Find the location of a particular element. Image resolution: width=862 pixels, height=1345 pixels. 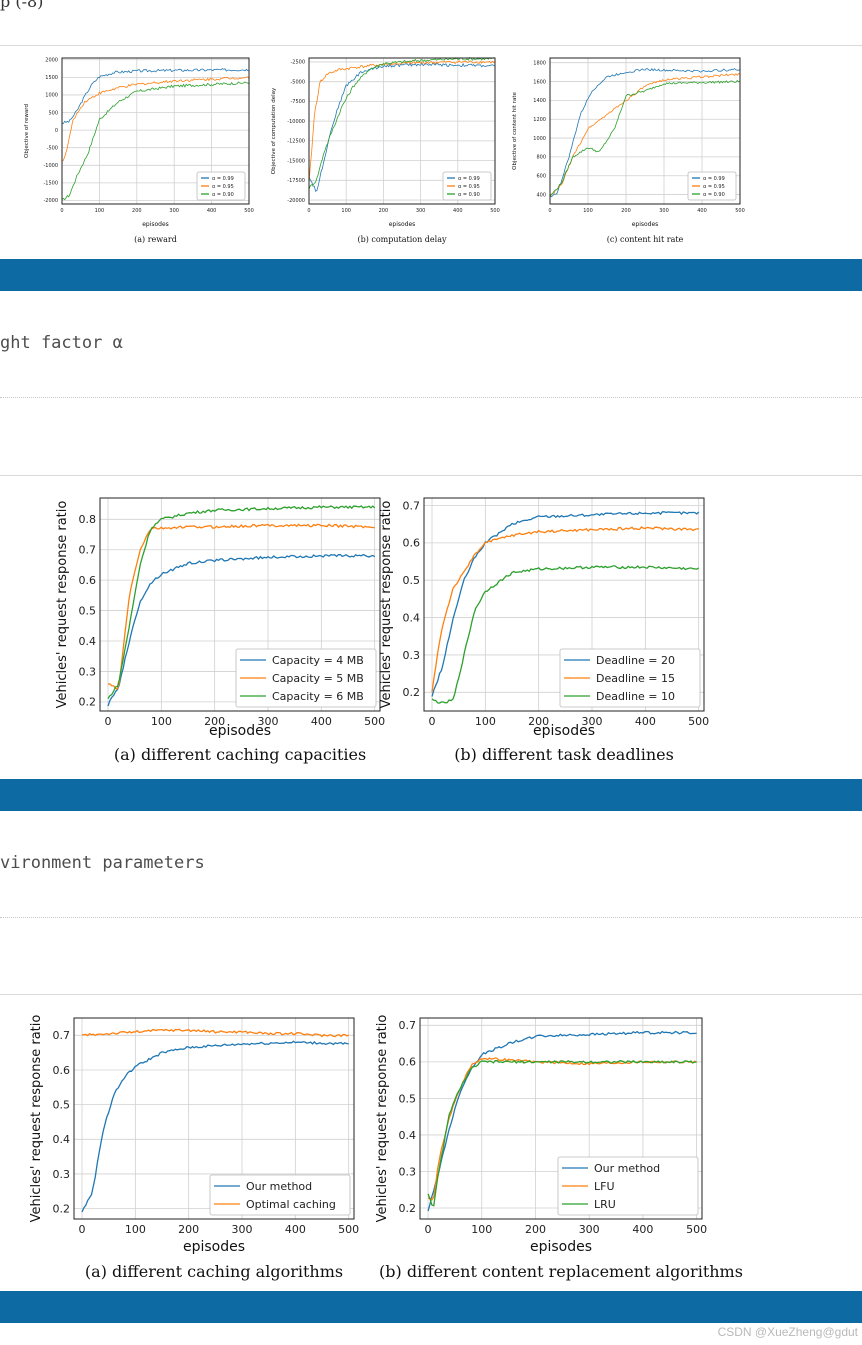

y-tick-label: -12500 is located at coordinates (296, 142).